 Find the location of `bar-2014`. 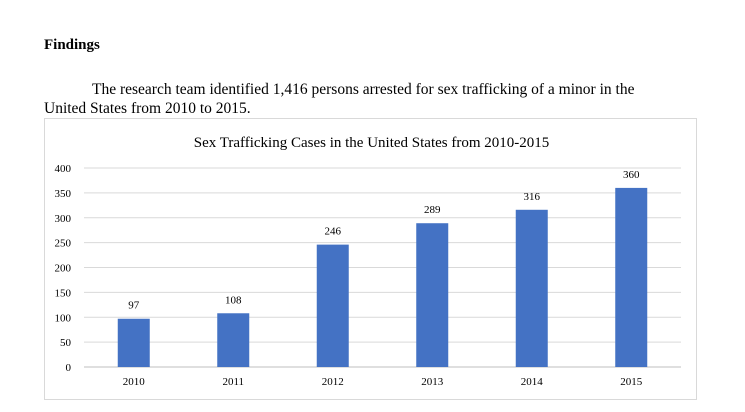

bar-2014 is located at coordinates (531, 288).